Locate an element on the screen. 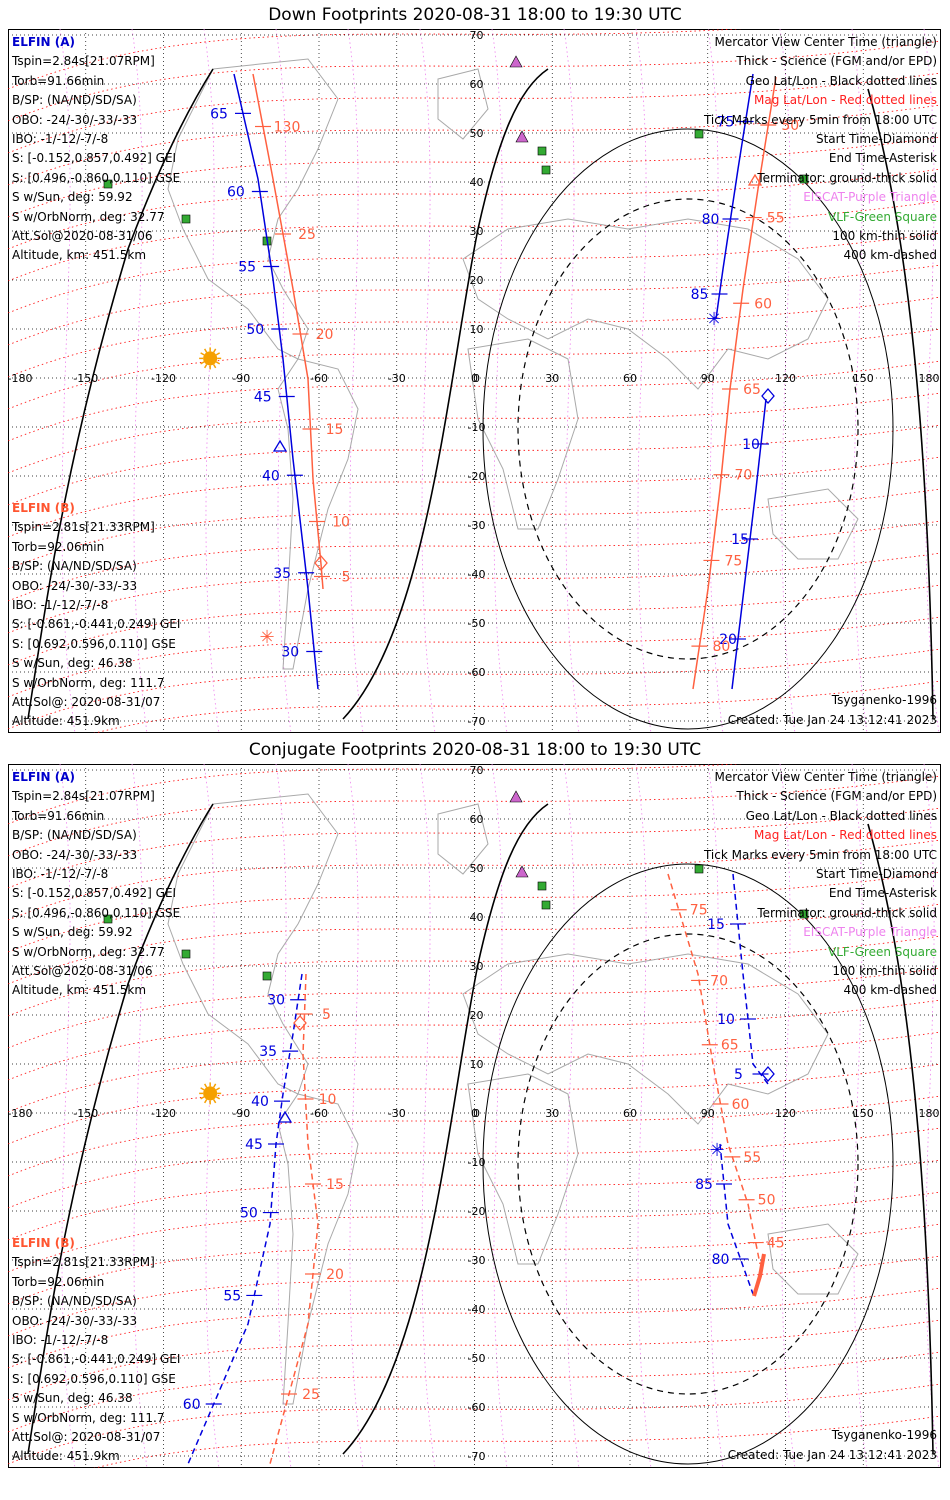  longitude-tick-label: -90 is located at coordinates (241, 1113).